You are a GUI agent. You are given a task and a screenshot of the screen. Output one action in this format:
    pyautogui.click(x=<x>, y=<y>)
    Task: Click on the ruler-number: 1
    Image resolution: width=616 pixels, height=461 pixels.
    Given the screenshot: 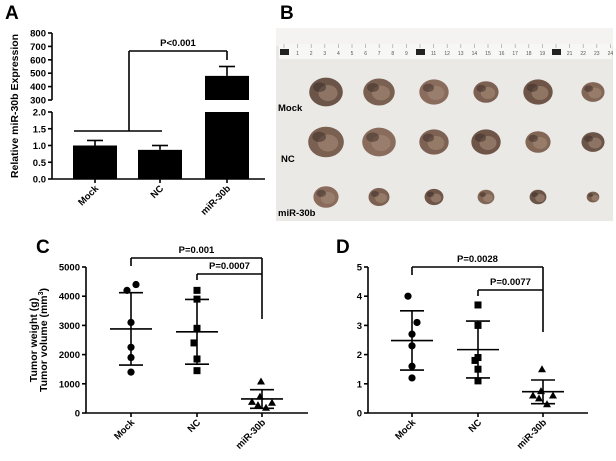 What is the action you would take?
    pyautogui.click(x=297, y=54)
    